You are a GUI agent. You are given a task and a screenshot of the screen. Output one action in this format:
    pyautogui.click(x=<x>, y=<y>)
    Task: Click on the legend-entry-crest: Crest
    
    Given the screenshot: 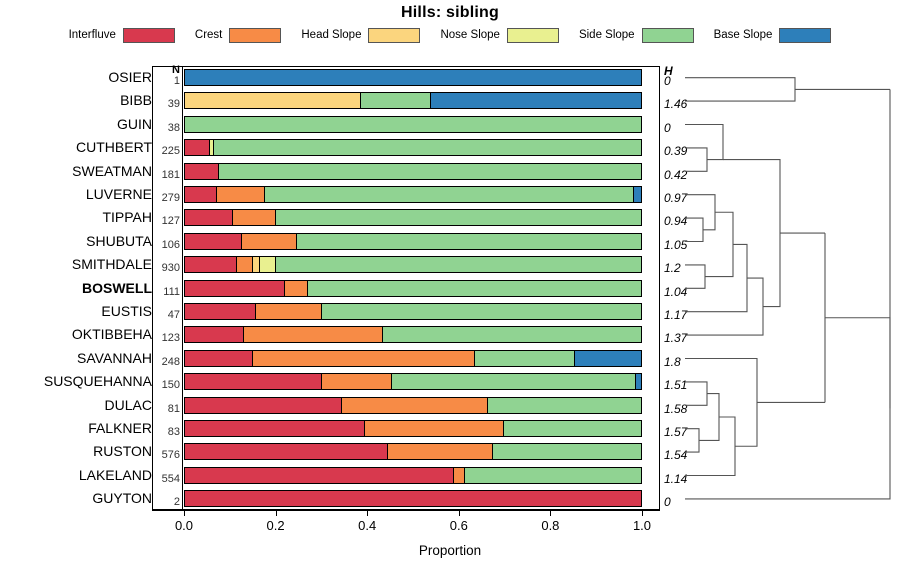 What is the action you would take?
    pyautogui.click(x=238, y=35)
    